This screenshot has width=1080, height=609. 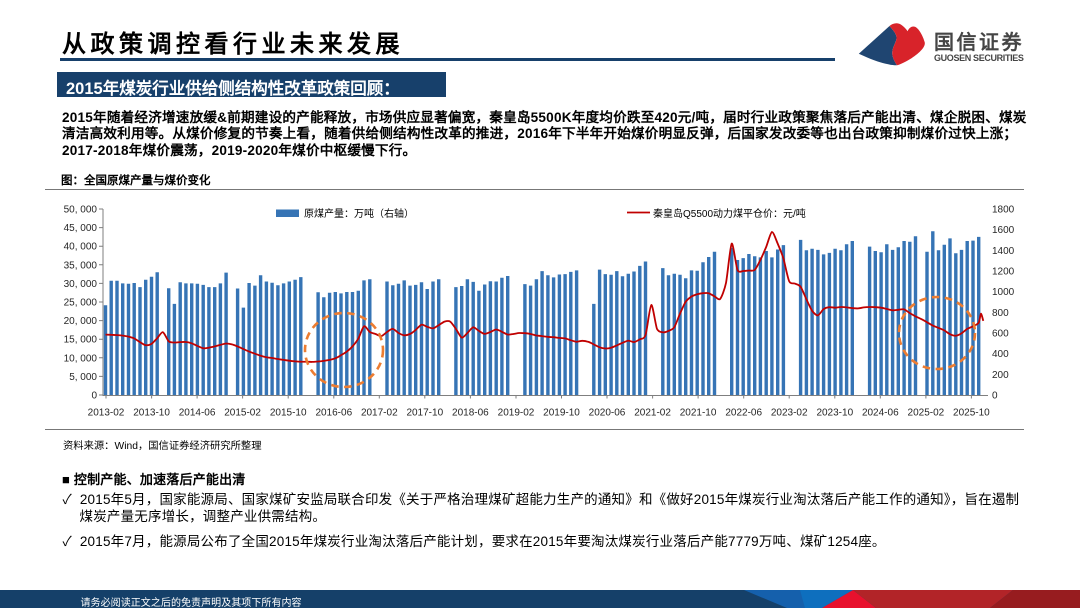 I want to click on svg-text: 2024-06, so click(x=880, y=413).